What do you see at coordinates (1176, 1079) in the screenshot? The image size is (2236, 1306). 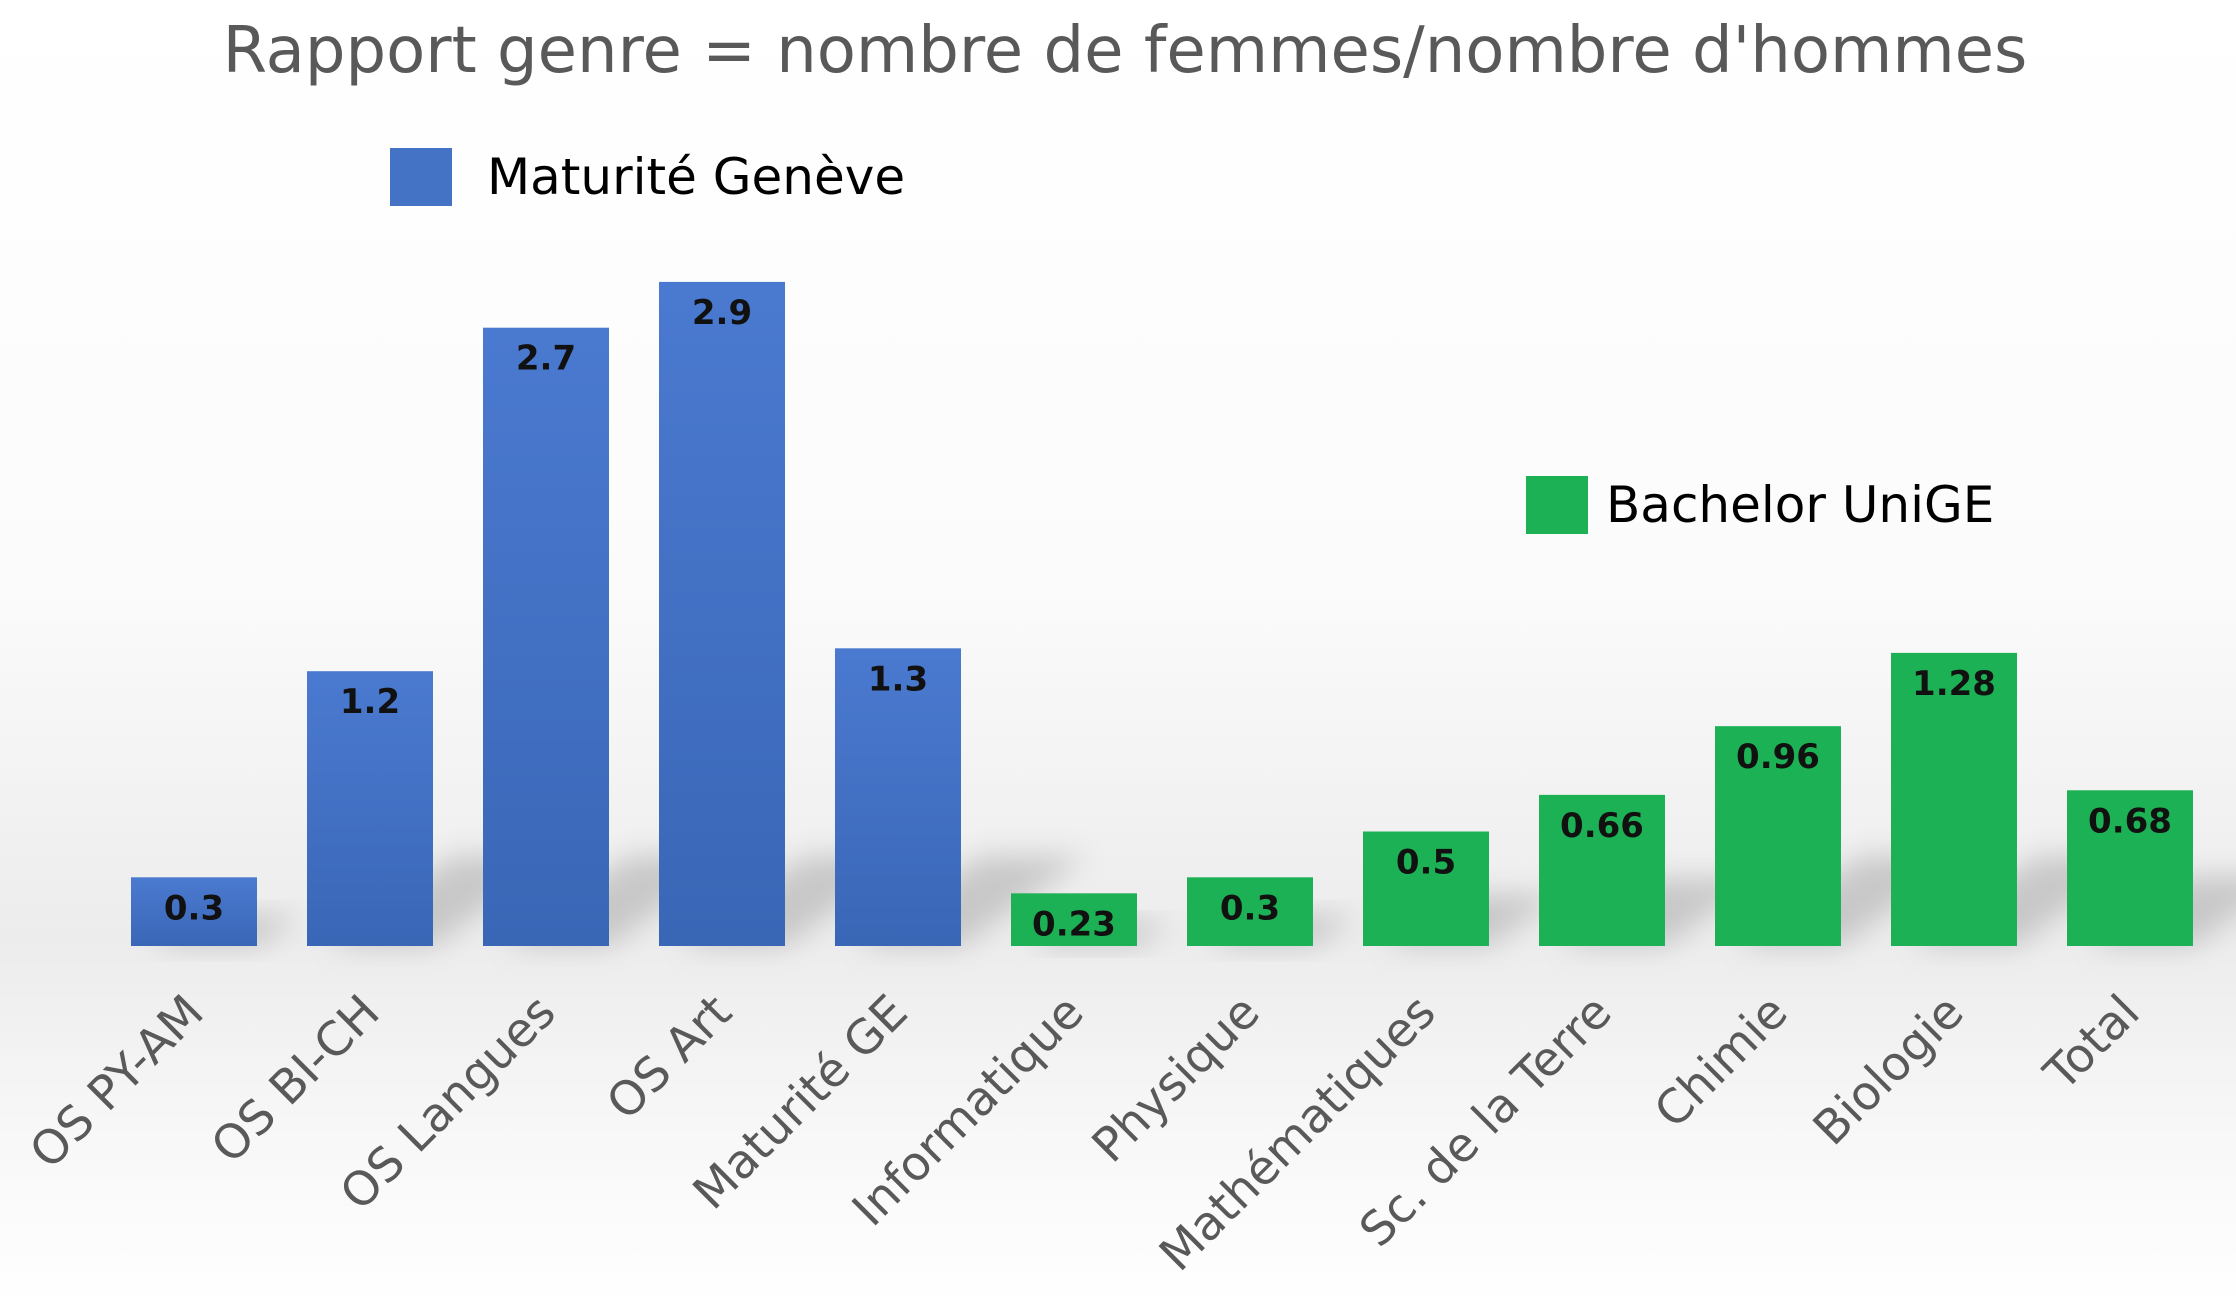 I see `x-tick-physique: Physique` at bounding box center [1176, 1079].